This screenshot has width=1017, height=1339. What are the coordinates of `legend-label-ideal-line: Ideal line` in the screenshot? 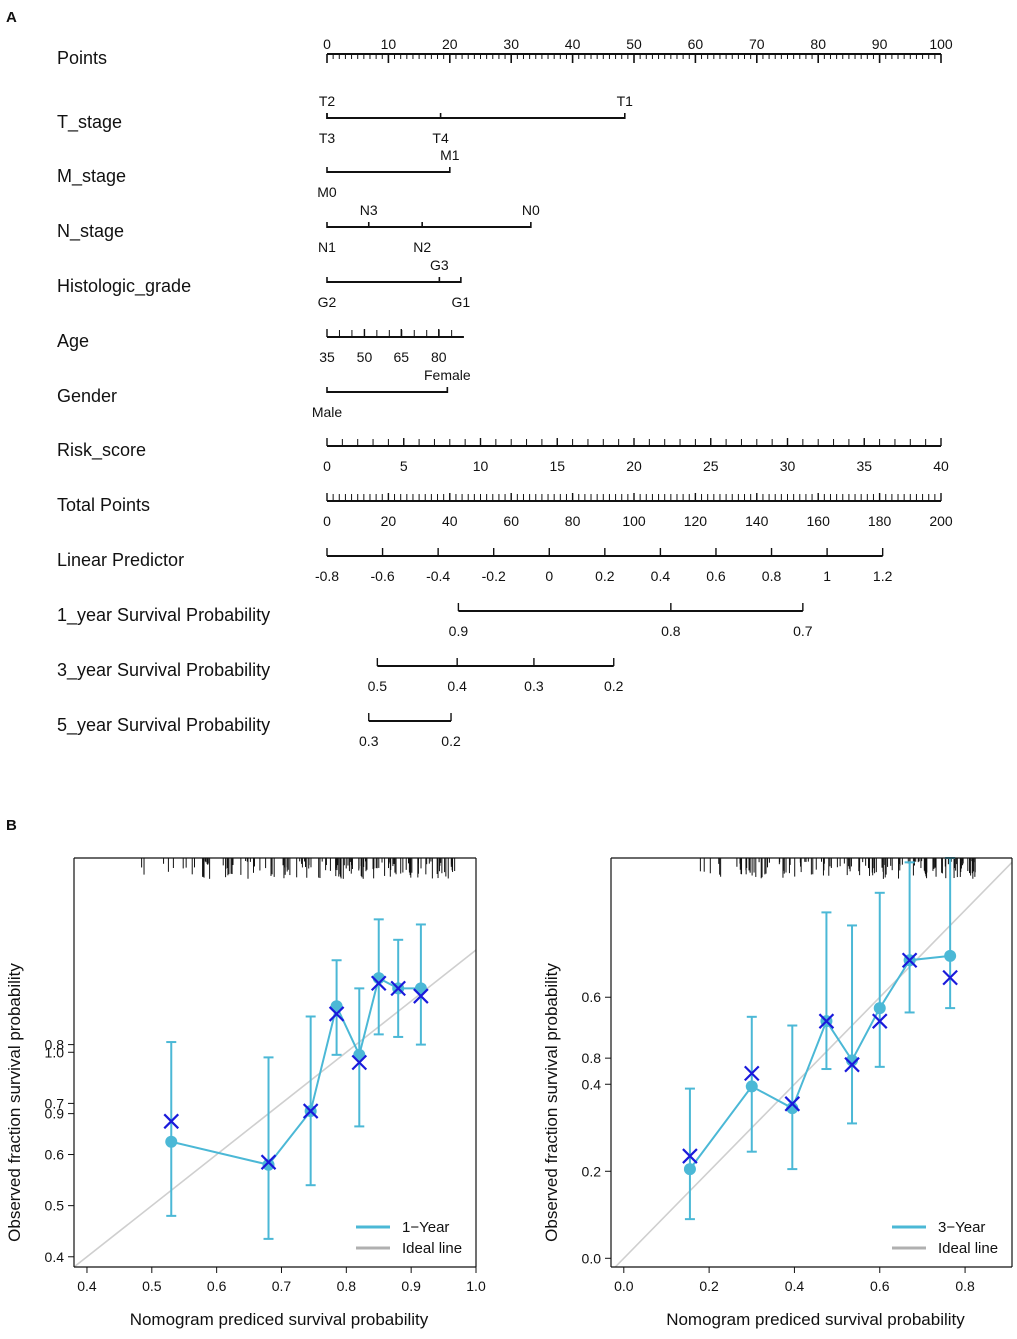 It's located at (968, 1248).